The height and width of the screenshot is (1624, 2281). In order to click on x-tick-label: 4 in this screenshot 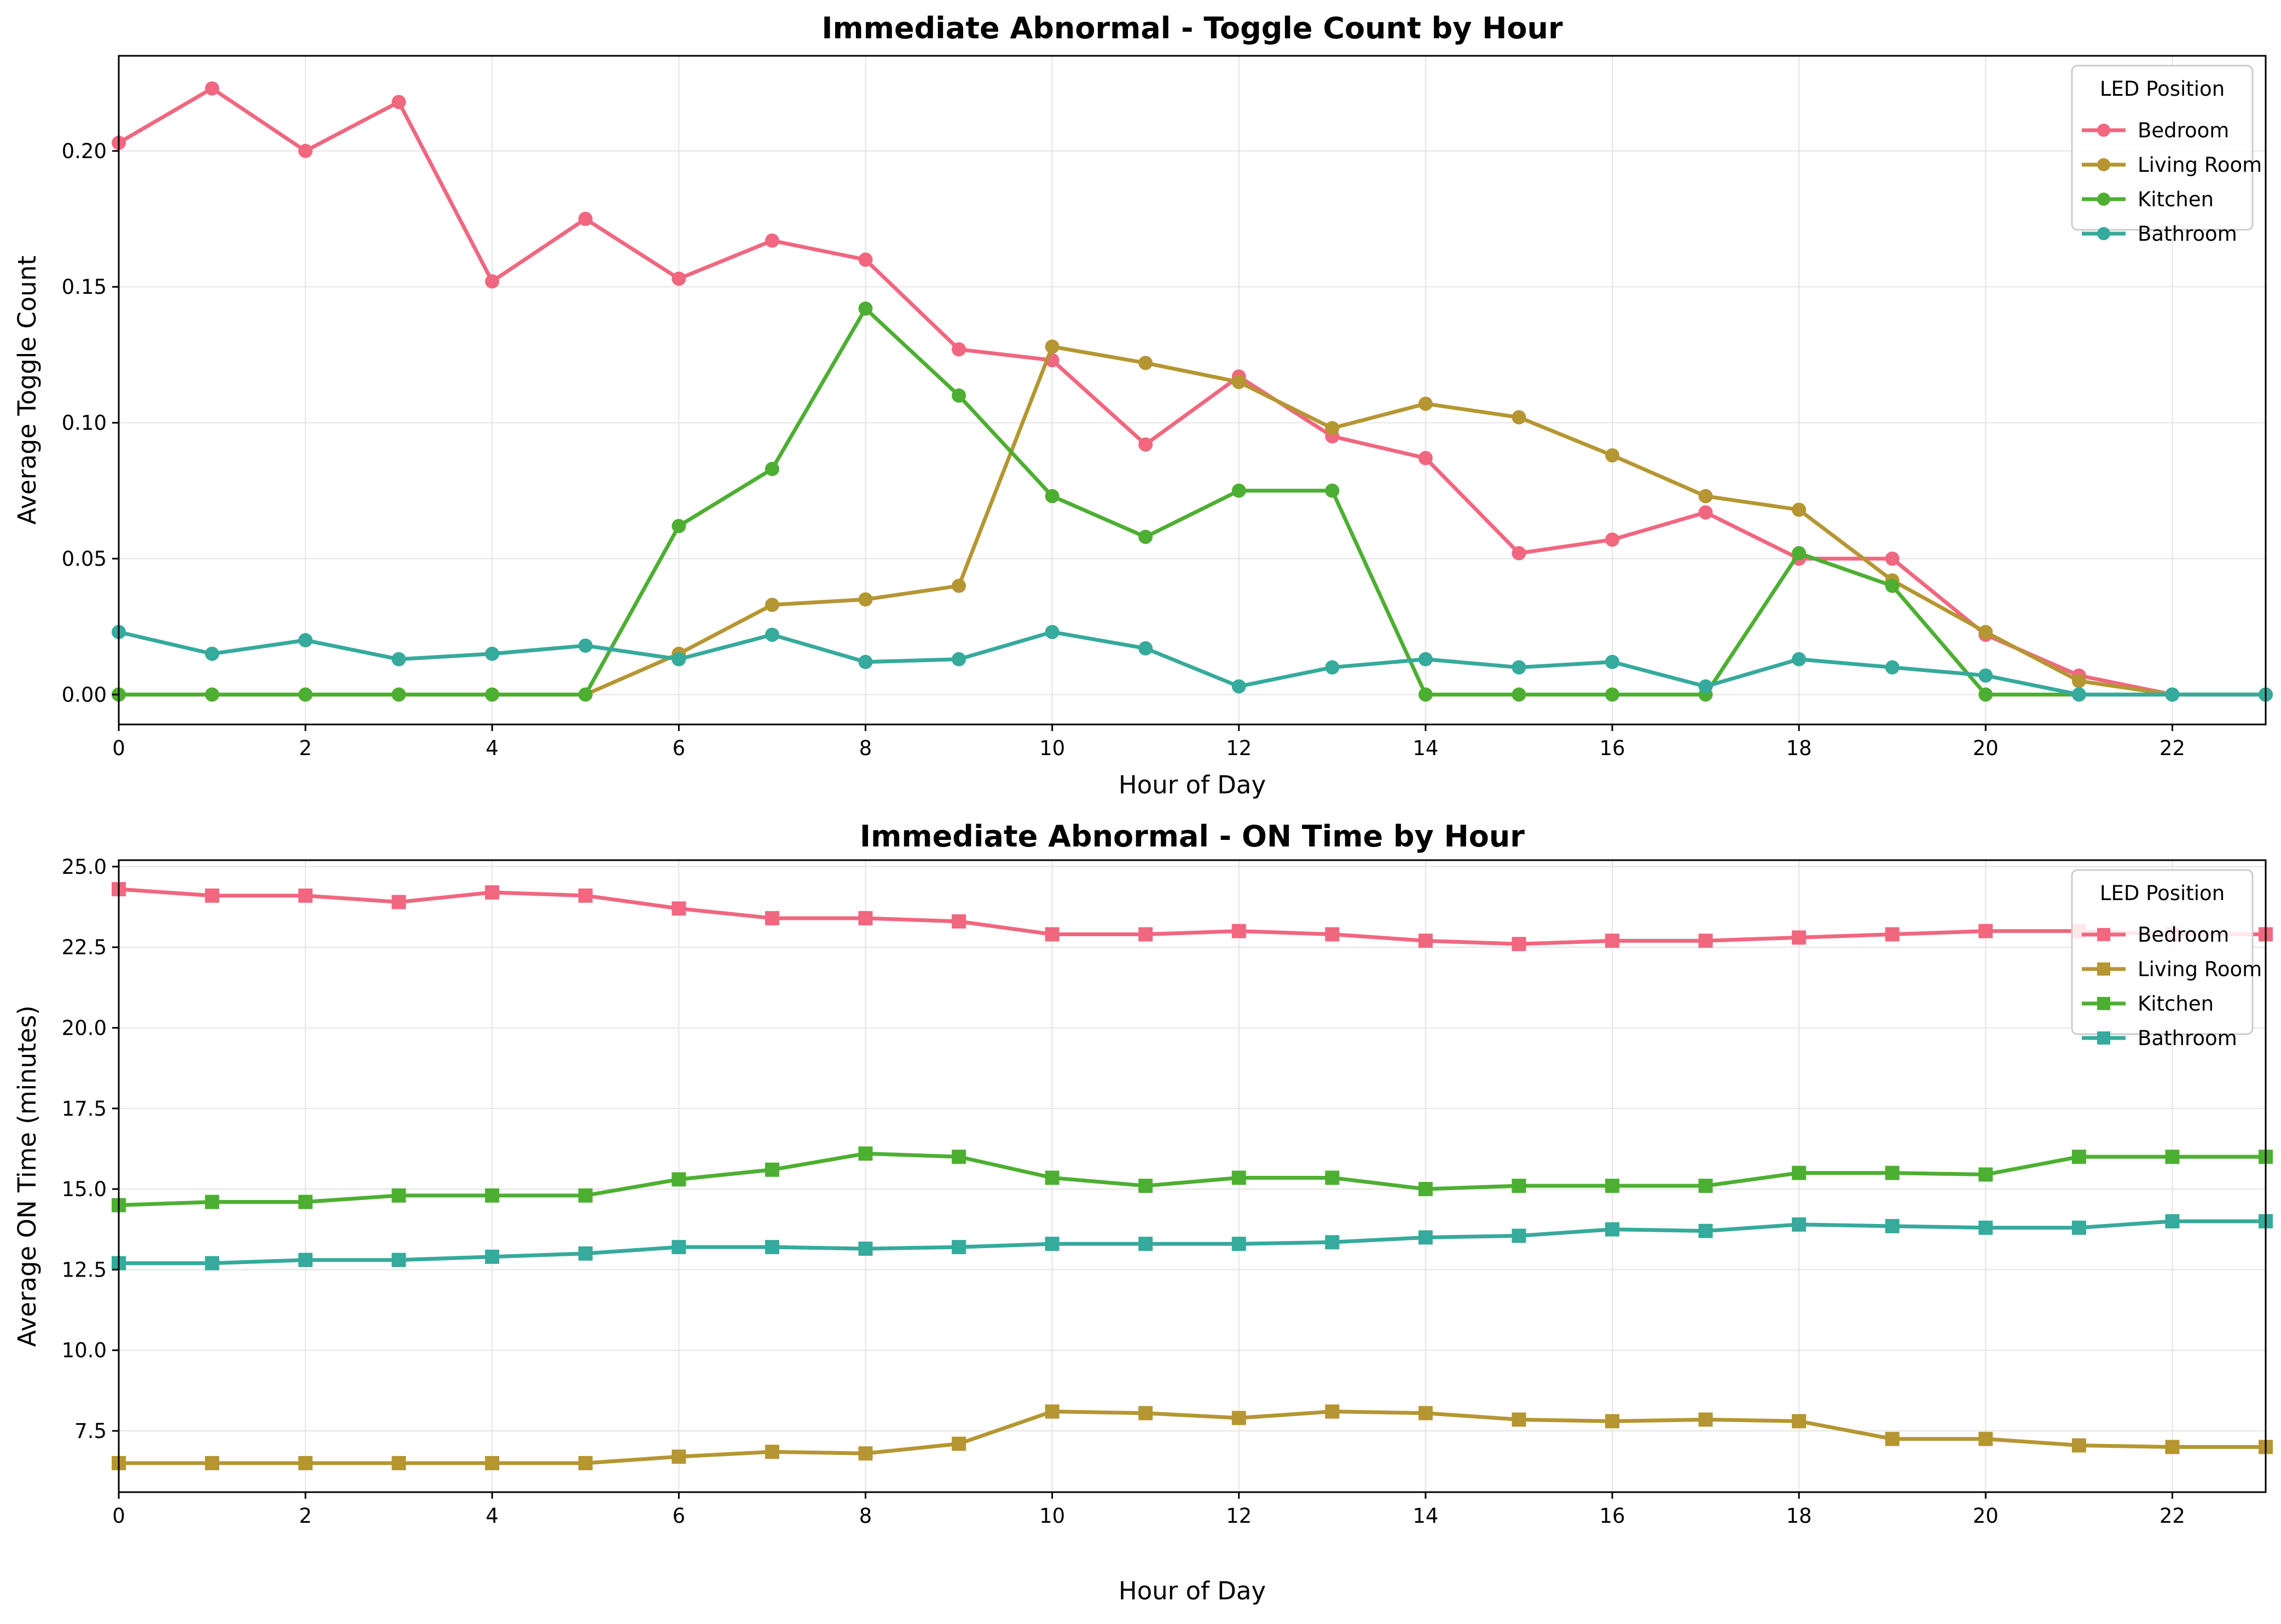, I will do `click(492, 1516)`.